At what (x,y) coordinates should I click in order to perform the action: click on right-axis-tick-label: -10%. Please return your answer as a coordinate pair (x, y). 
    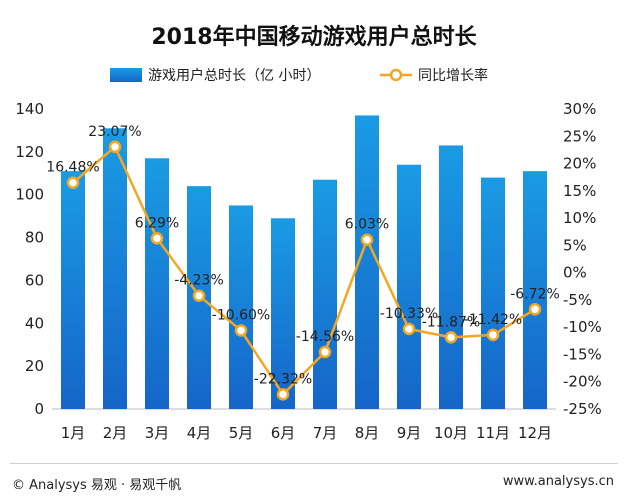
    Looking at the image, I should click on (582, 327).